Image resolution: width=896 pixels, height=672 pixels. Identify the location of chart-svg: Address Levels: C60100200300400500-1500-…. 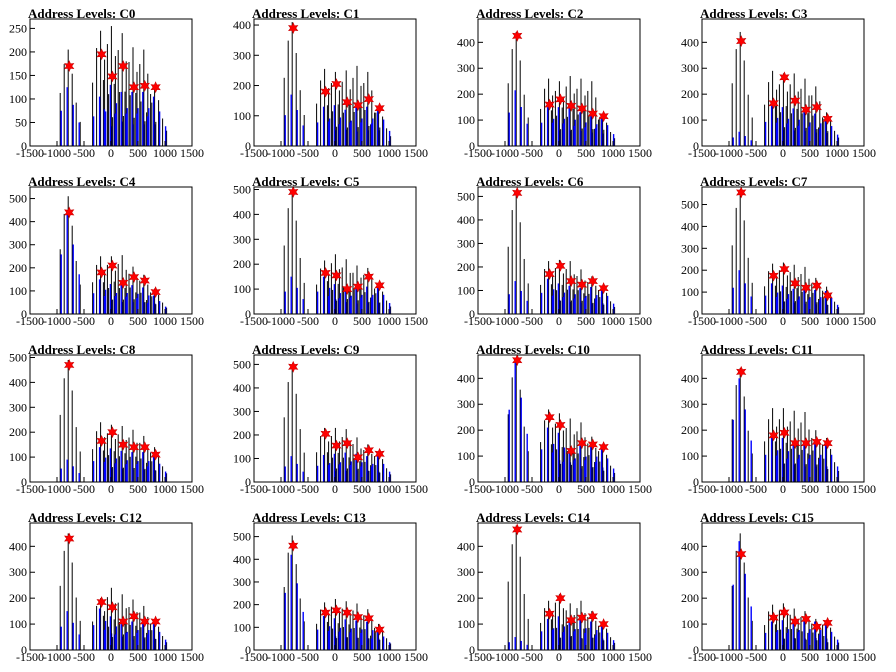
(554, 251).